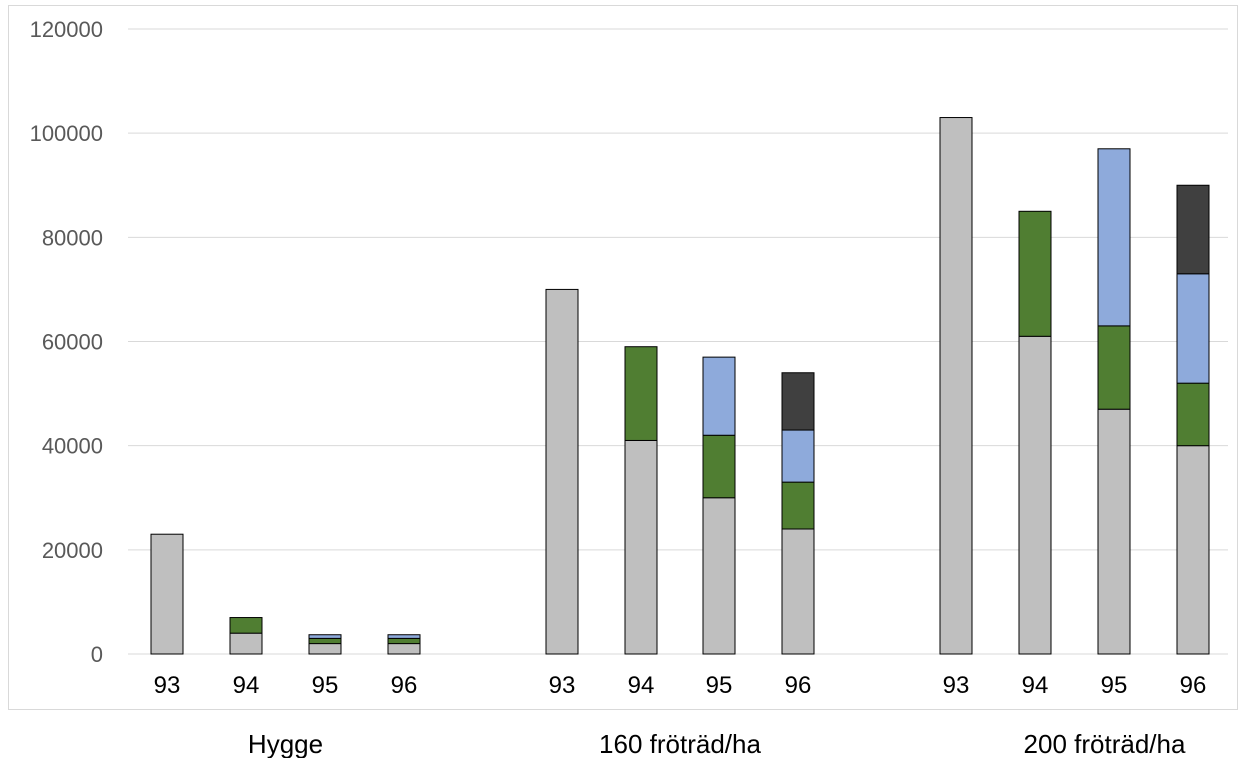  What do you see at coordinates (680, 685) in the screenshot?
I see `x-axis-ticks: 93 94 95 96 93 94 95 96 93 94 95 96` at bounding box center [680, 685].